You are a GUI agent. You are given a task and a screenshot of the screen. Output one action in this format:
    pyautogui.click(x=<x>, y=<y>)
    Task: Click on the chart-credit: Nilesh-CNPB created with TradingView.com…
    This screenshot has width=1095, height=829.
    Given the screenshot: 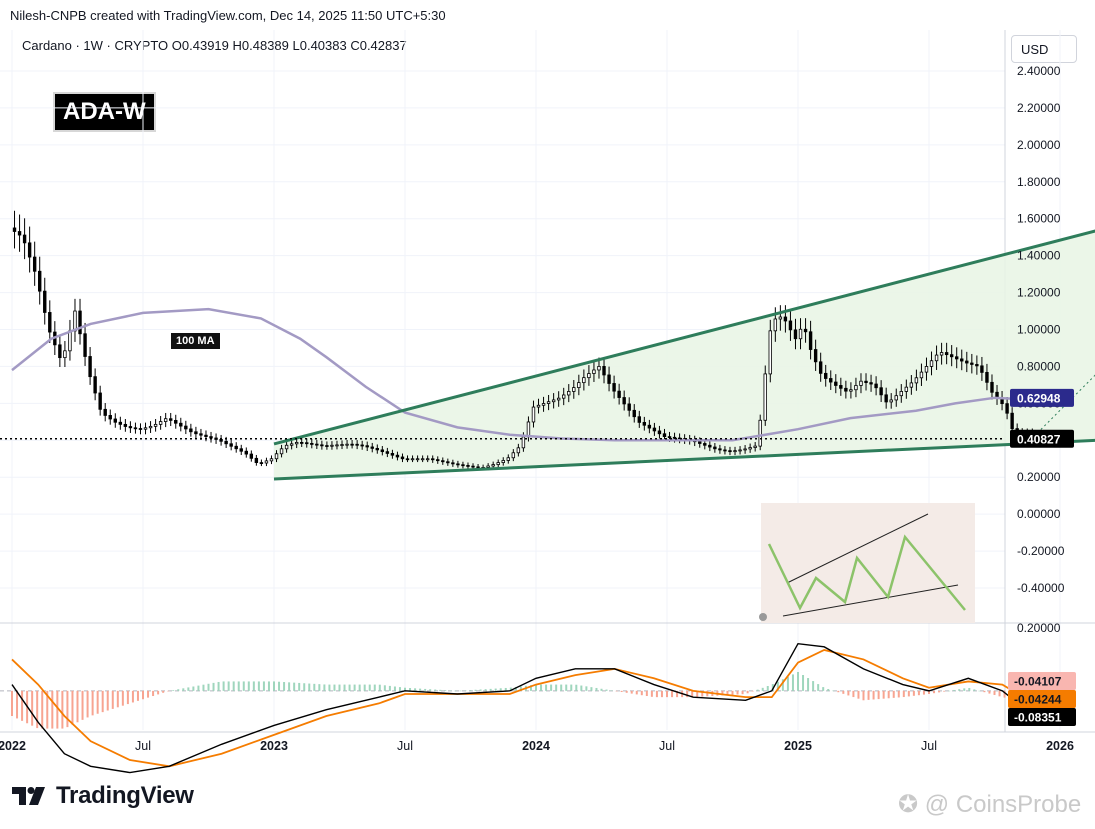 What is the action you would take?
    pyautogui.click(x=228, y=15)
    